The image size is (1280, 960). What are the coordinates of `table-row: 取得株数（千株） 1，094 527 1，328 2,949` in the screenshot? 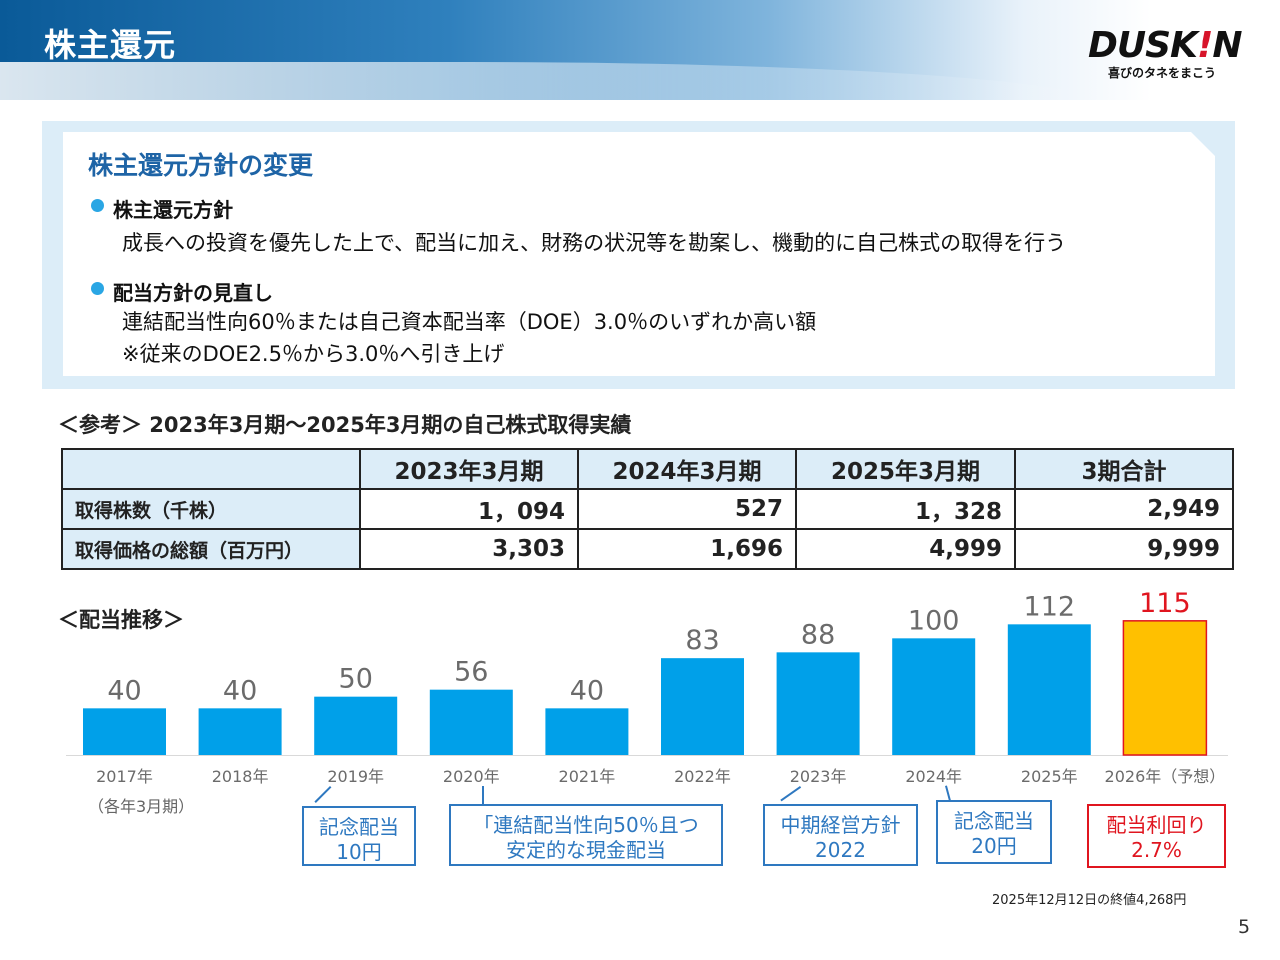 It's located at (647, 509).